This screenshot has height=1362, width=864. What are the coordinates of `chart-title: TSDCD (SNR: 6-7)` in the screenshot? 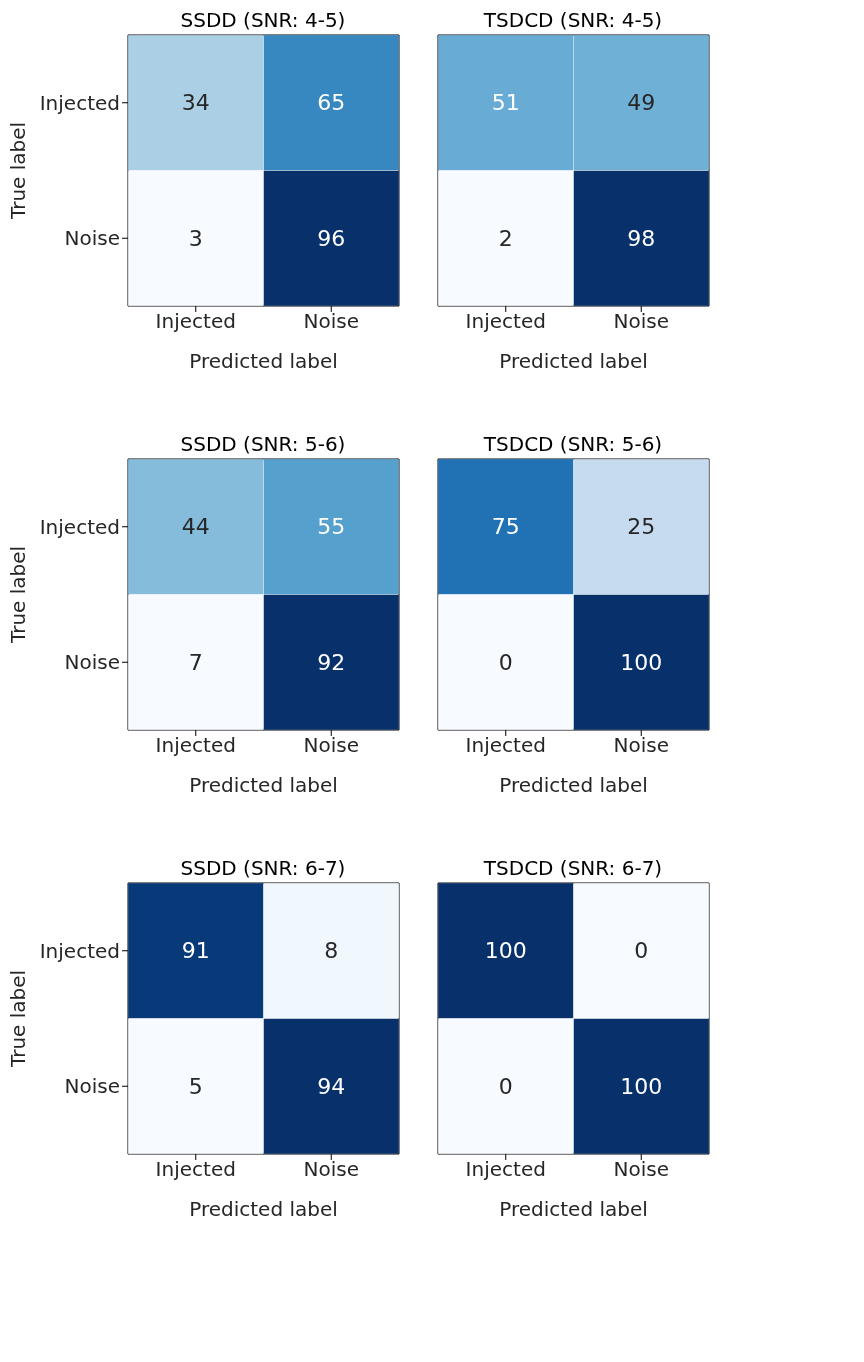 It's located at (573, 868).